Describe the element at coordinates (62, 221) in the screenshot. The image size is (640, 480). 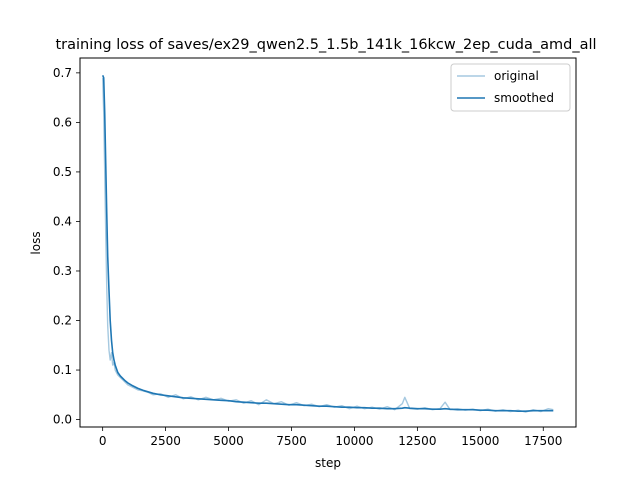
I see `y-tick-label: 0.4` at that location.